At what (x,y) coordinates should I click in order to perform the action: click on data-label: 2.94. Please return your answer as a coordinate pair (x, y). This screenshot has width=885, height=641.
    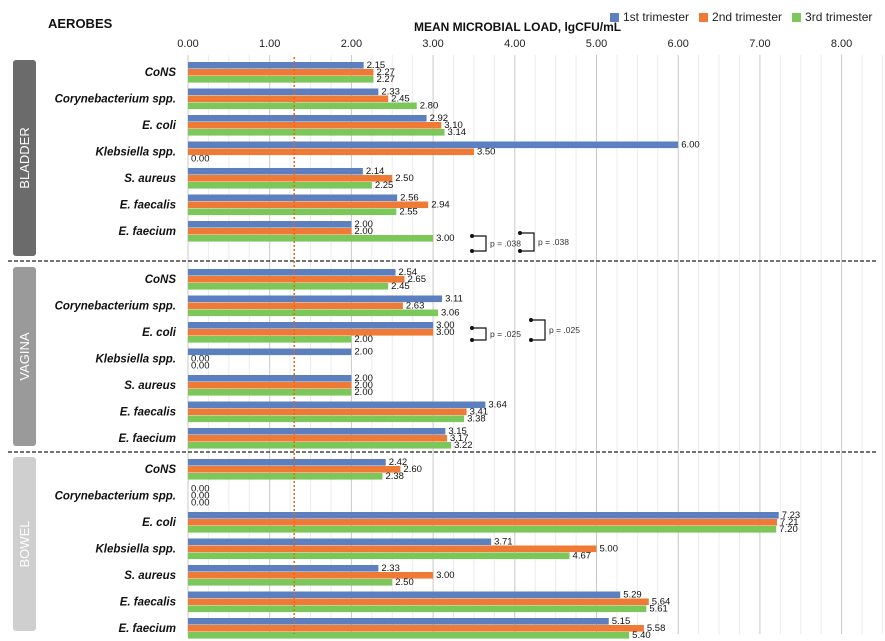
    Looking at the image, I should click on (440, 205).